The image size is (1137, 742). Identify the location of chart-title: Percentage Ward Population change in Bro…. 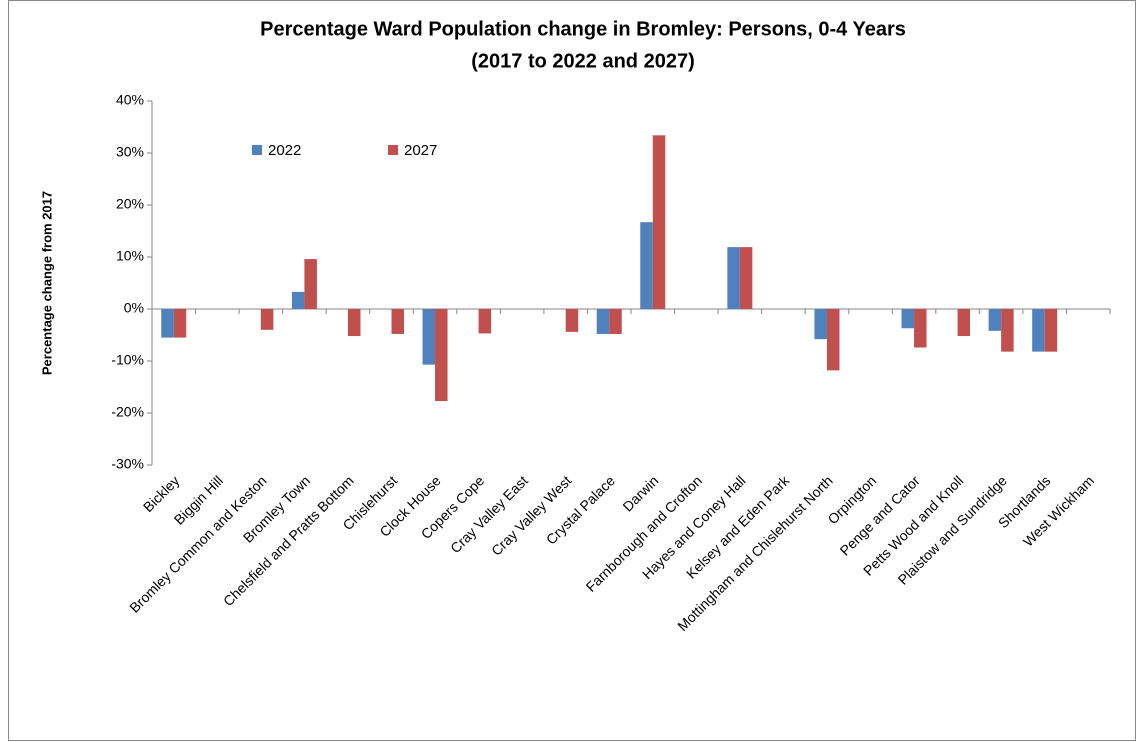
(583, 29).